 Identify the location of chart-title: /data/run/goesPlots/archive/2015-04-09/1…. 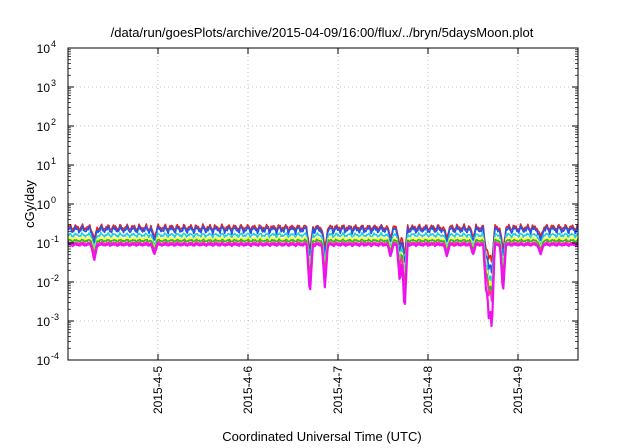
(322, 32).